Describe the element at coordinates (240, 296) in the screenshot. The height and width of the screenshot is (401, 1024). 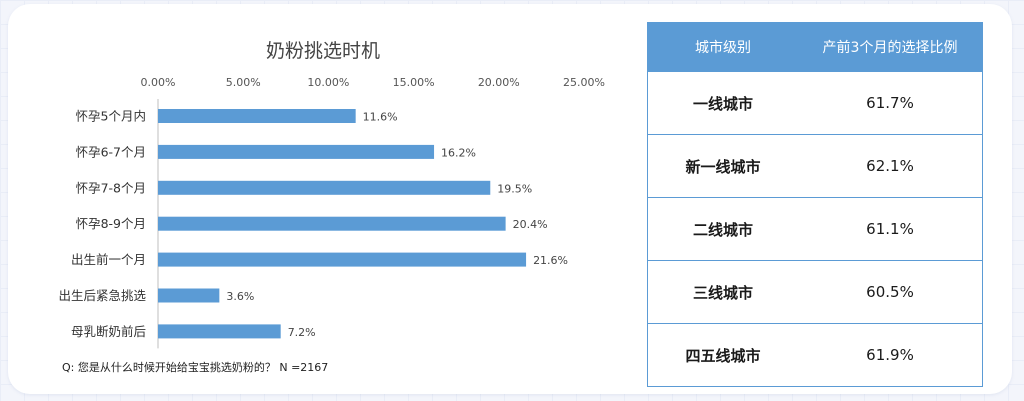
I see `value-label: 3.6%` at that location.